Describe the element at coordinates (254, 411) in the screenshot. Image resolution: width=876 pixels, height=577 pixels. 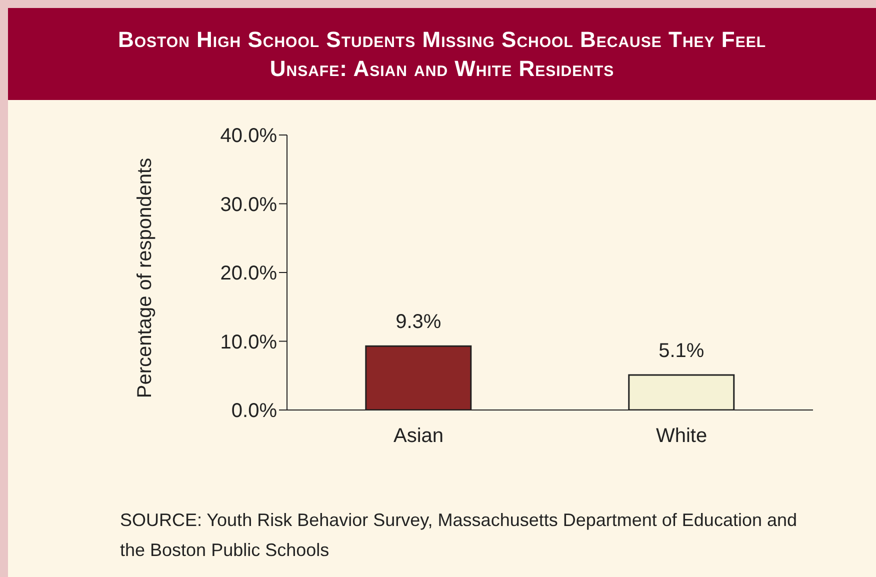
I see `y-tick-label: 0.0%` at that location.